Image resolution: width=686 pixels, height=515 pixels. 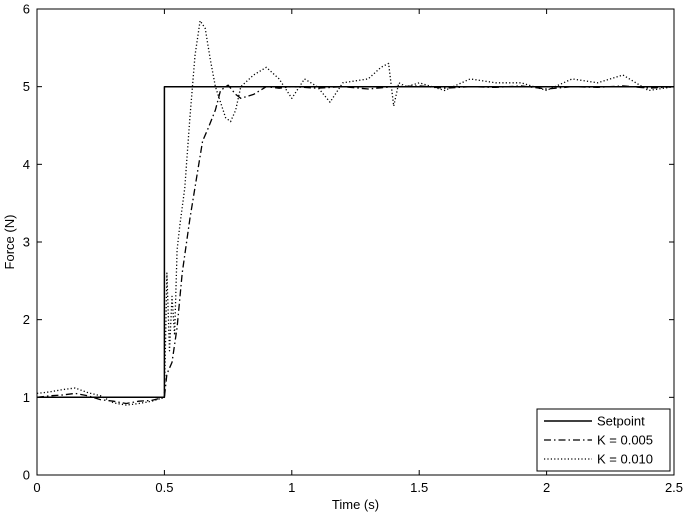 I want to click on x-axis-label: Time (s), so click(x=355, y=504).